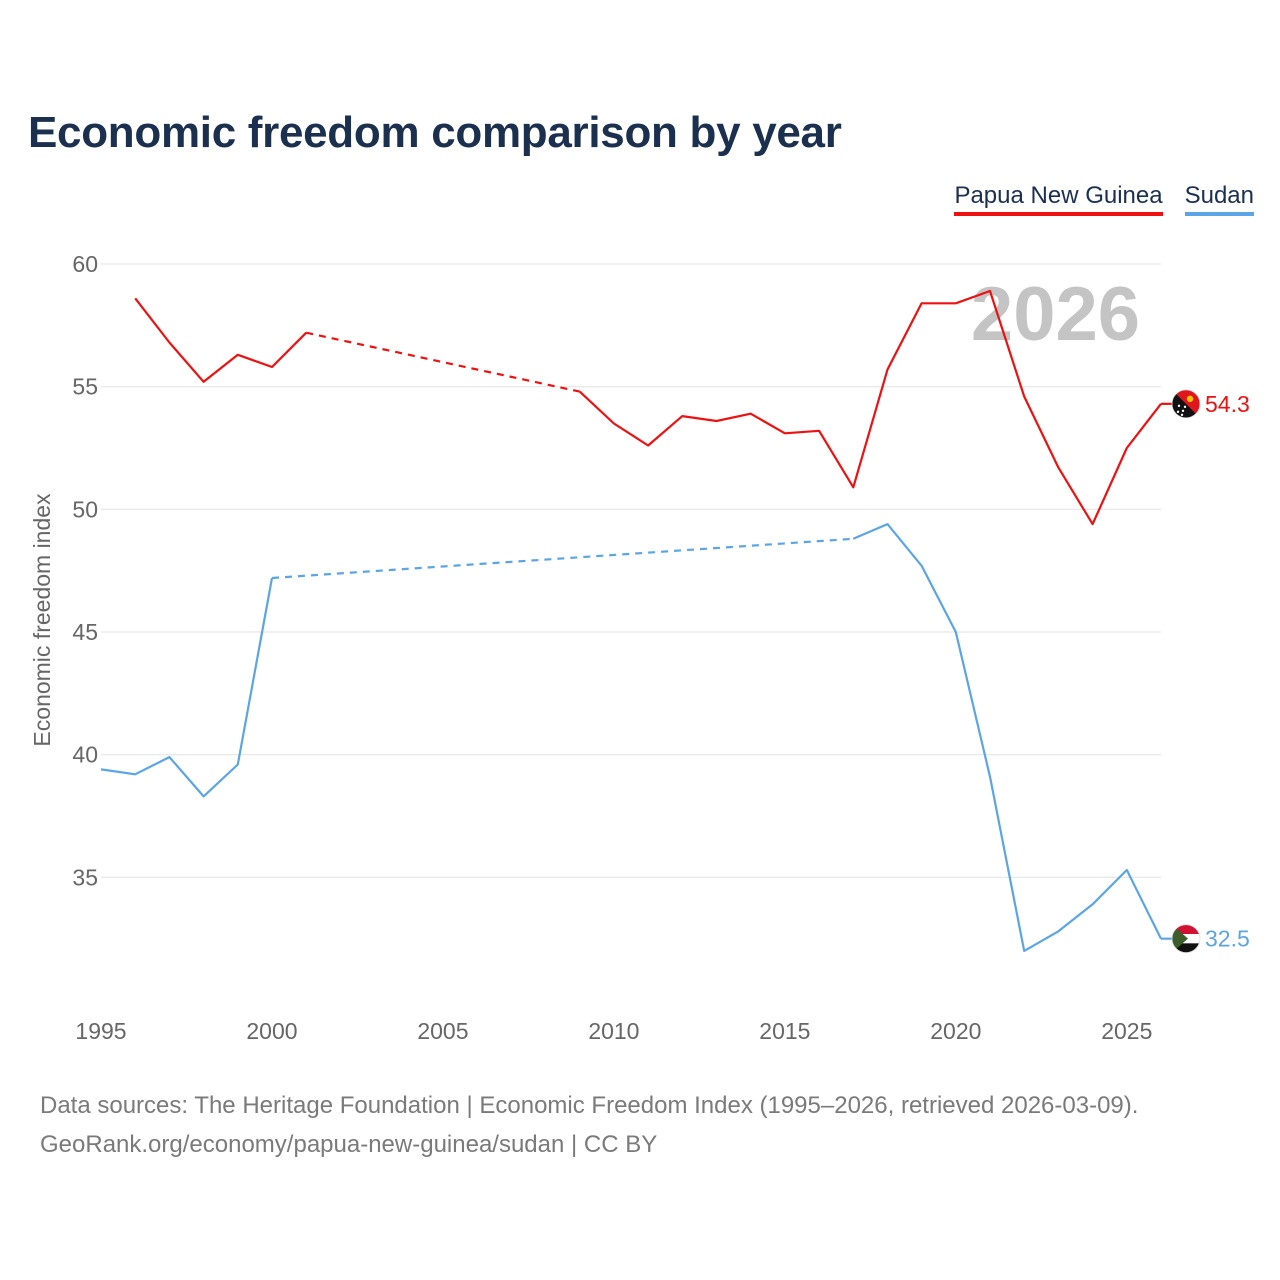 The image size is (1280, 1280). I want to click on x-tick-label: 2020, so click(955, 1031).